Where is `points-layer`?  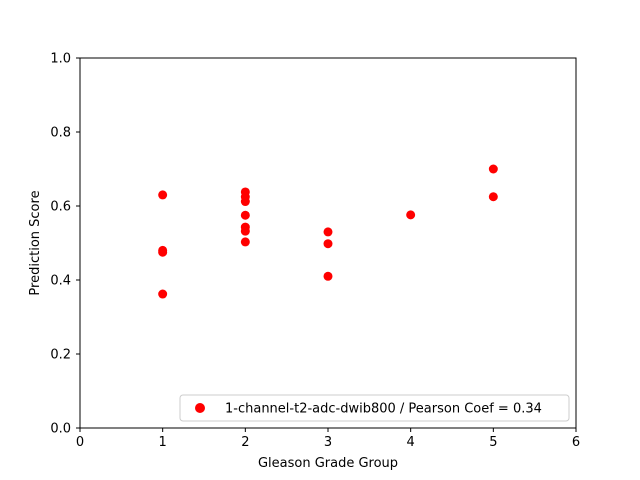
points-layer is located at coordinates (328, 231).